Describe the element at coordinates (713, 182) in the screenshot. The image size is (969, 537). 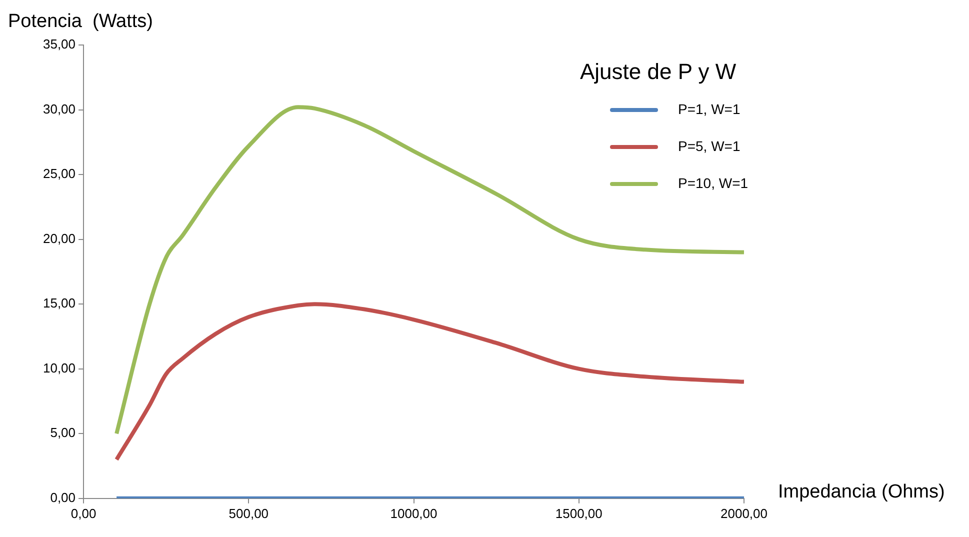
I see `legend-label: P=10, W=1` at that location.